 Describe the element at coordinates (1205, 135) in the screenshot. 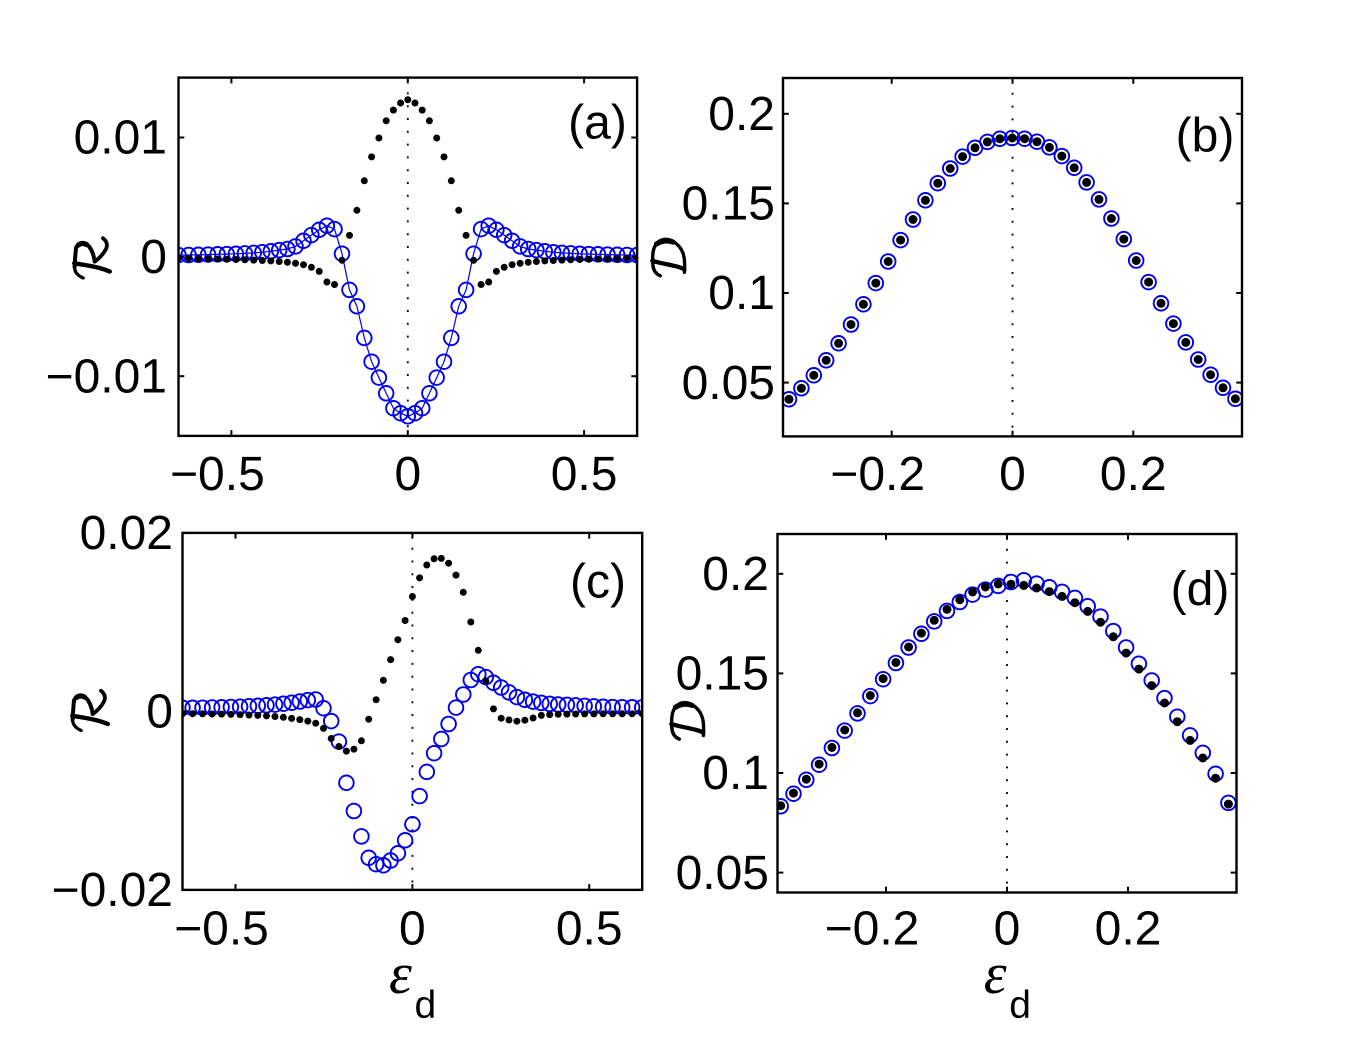

I see `svg-text: (b)` at that location.